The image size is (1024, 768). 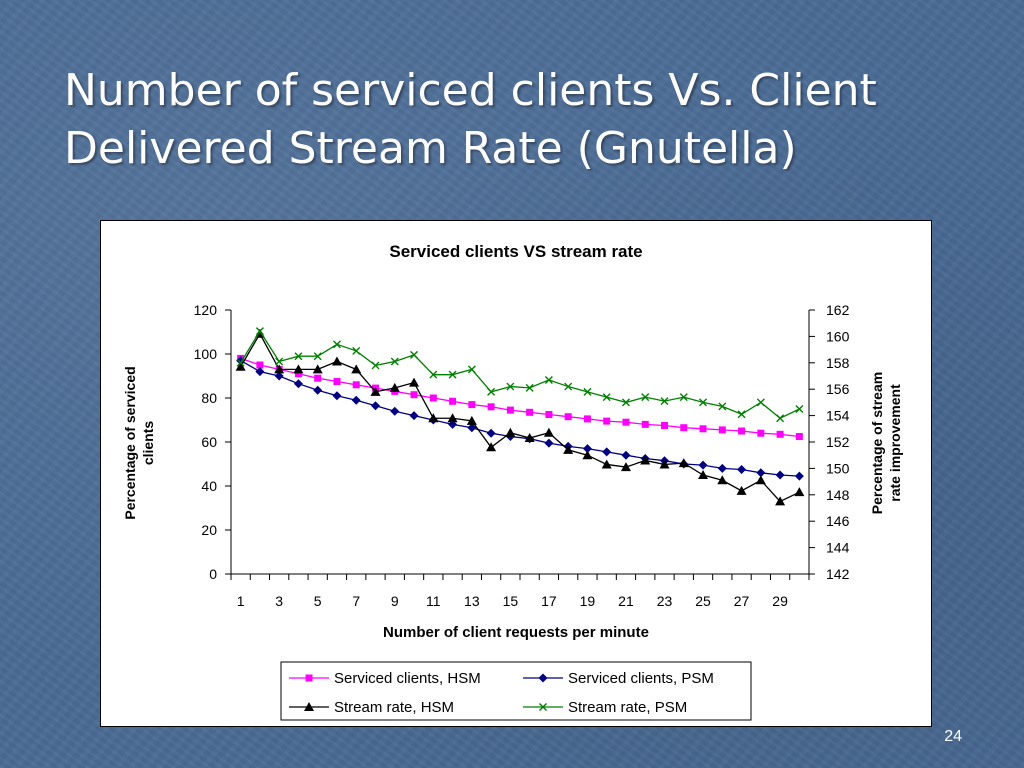 I want to click on left-tick-label: 20, so click(x=209, y=530).